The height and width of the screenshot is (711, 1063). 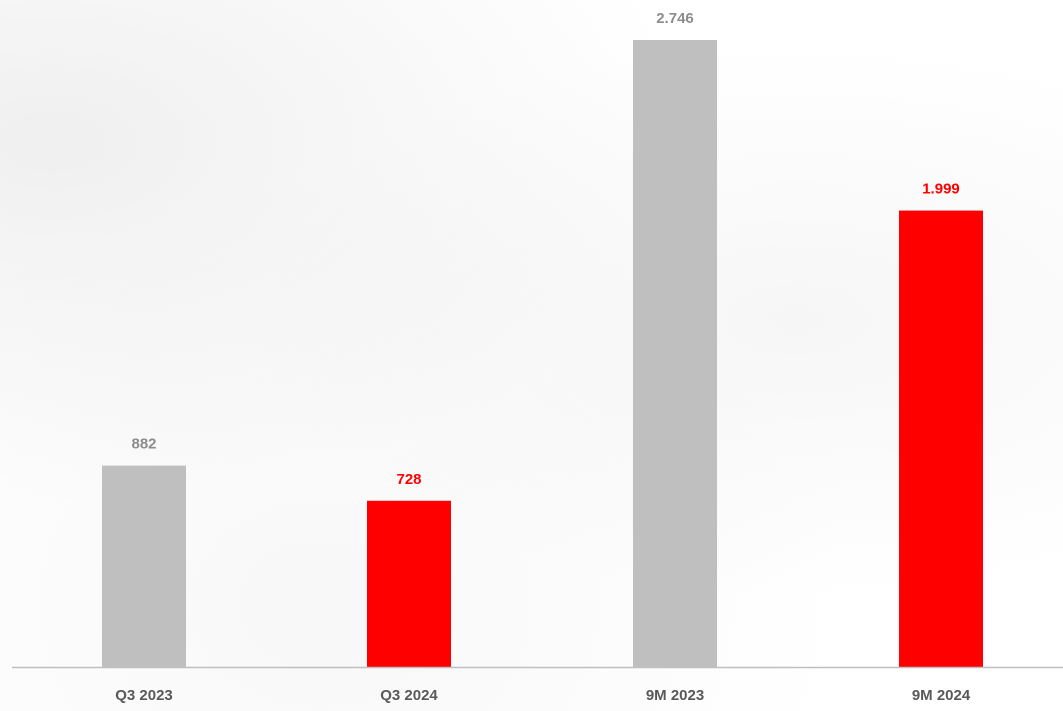 What do you see at coordinates (941, 695) in the screenshot?
I see `category-label-4: 9M 2024` at bounding box center [941, 695].